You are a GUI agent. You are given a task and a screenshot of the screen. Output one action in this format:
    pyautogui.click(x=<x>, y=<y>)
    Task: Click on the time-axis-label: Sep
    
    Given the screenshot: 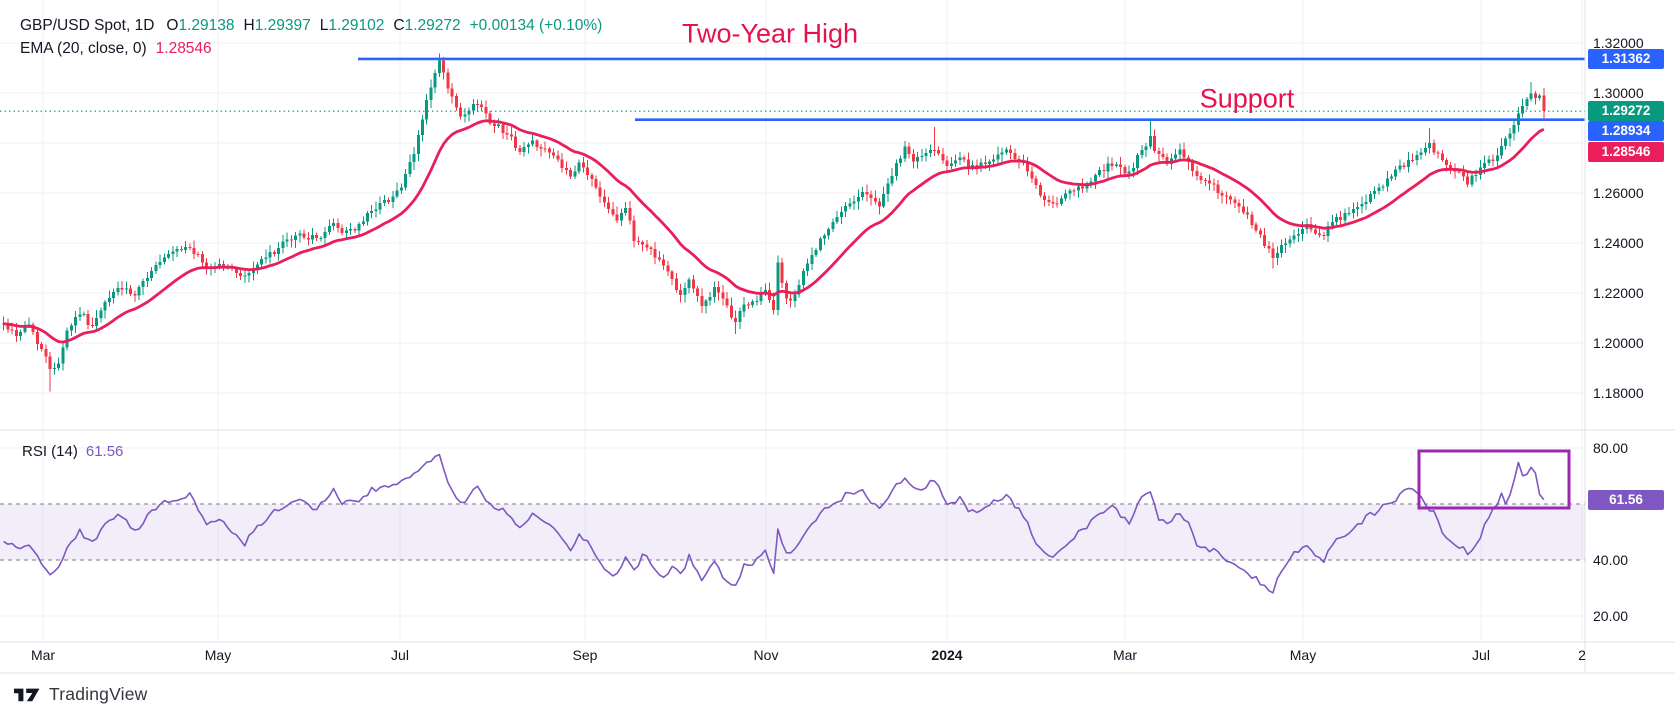 What is the action you would take?
    pyautogui.click(x=585, y=655)
    